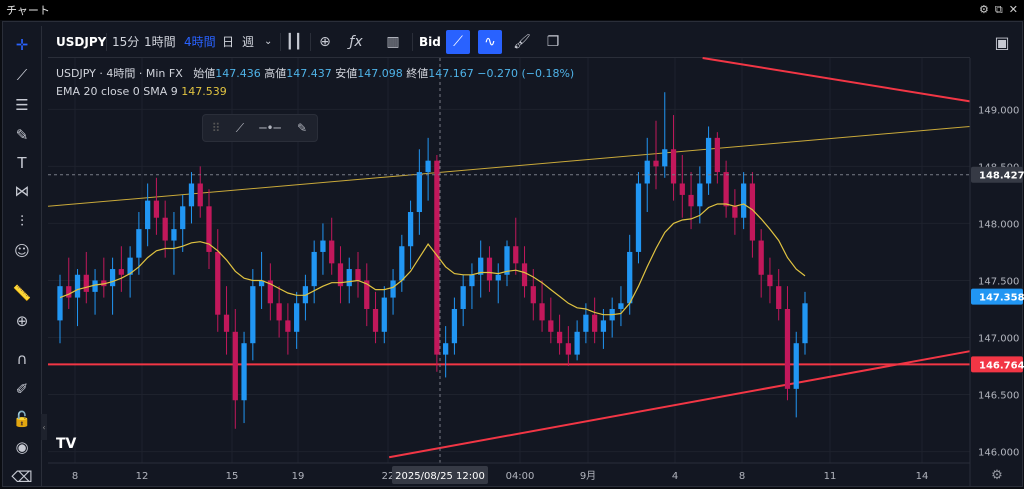 The image size is (1024, 489). I want to click on price-tick-label: 148.000, so click(998, 224).